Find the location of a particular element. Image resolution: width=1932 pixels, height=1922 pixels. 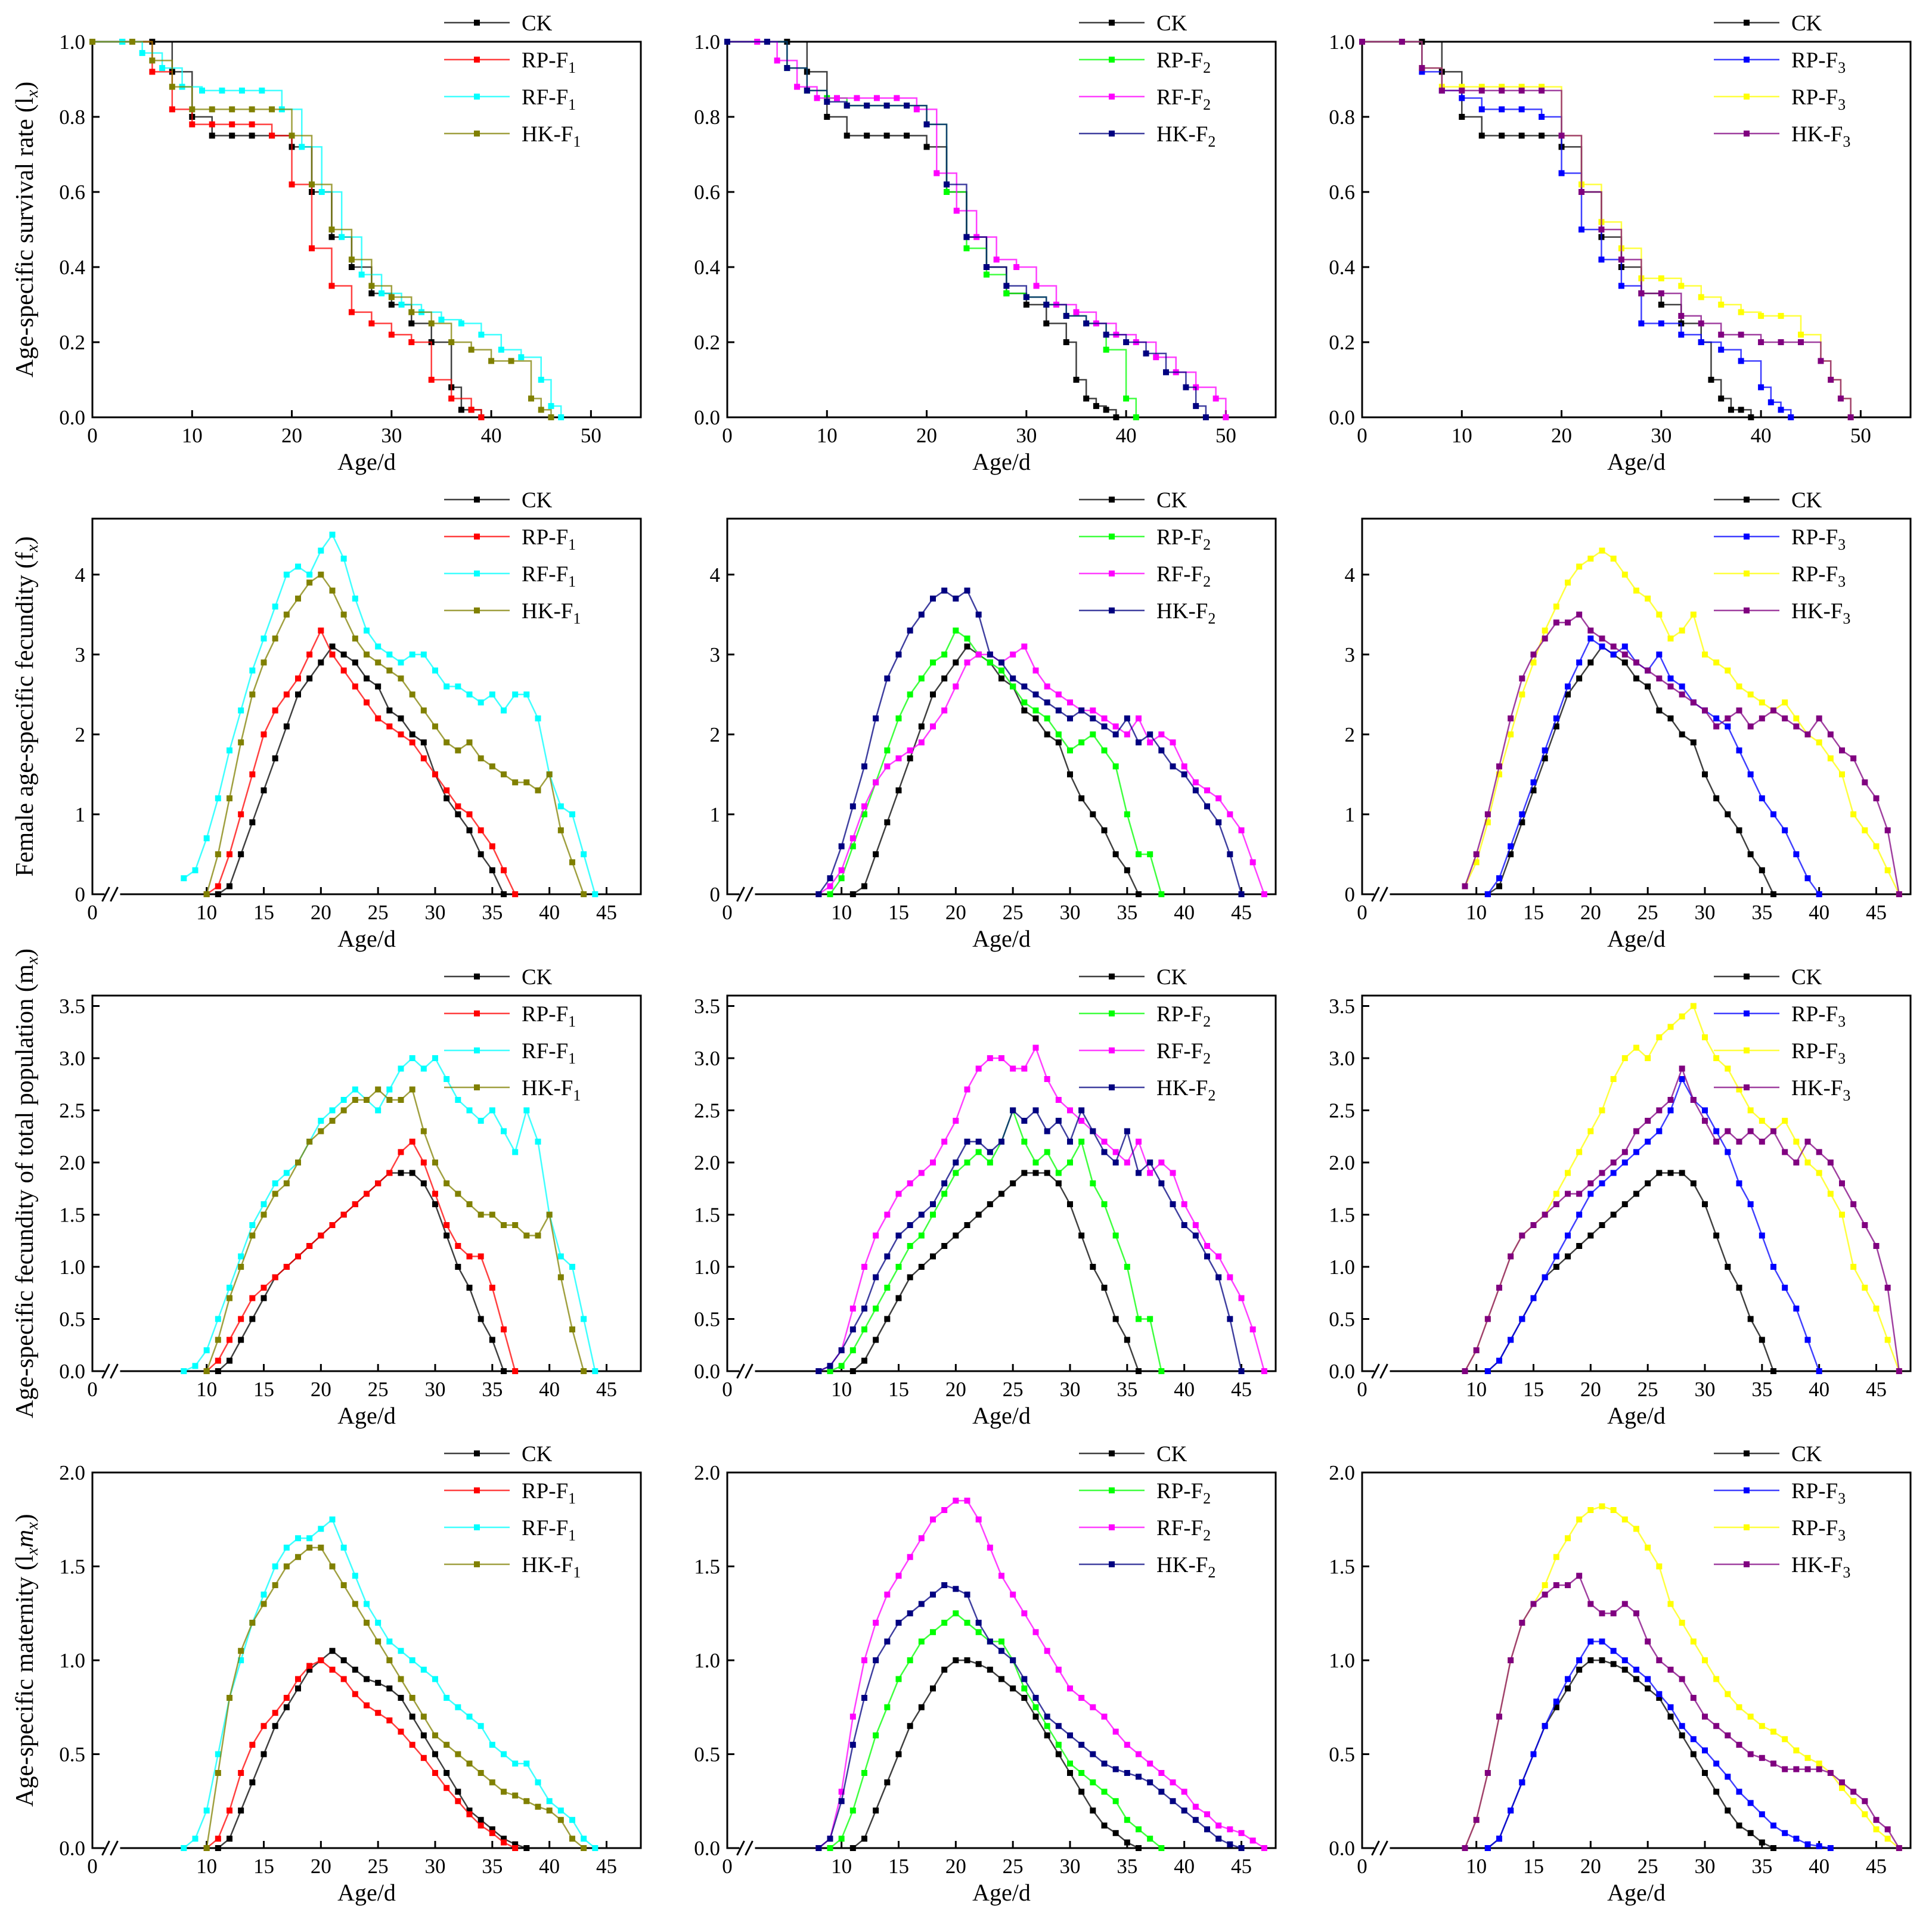

y-tick-label: 0.5 is located at coordinates (72, 1754).